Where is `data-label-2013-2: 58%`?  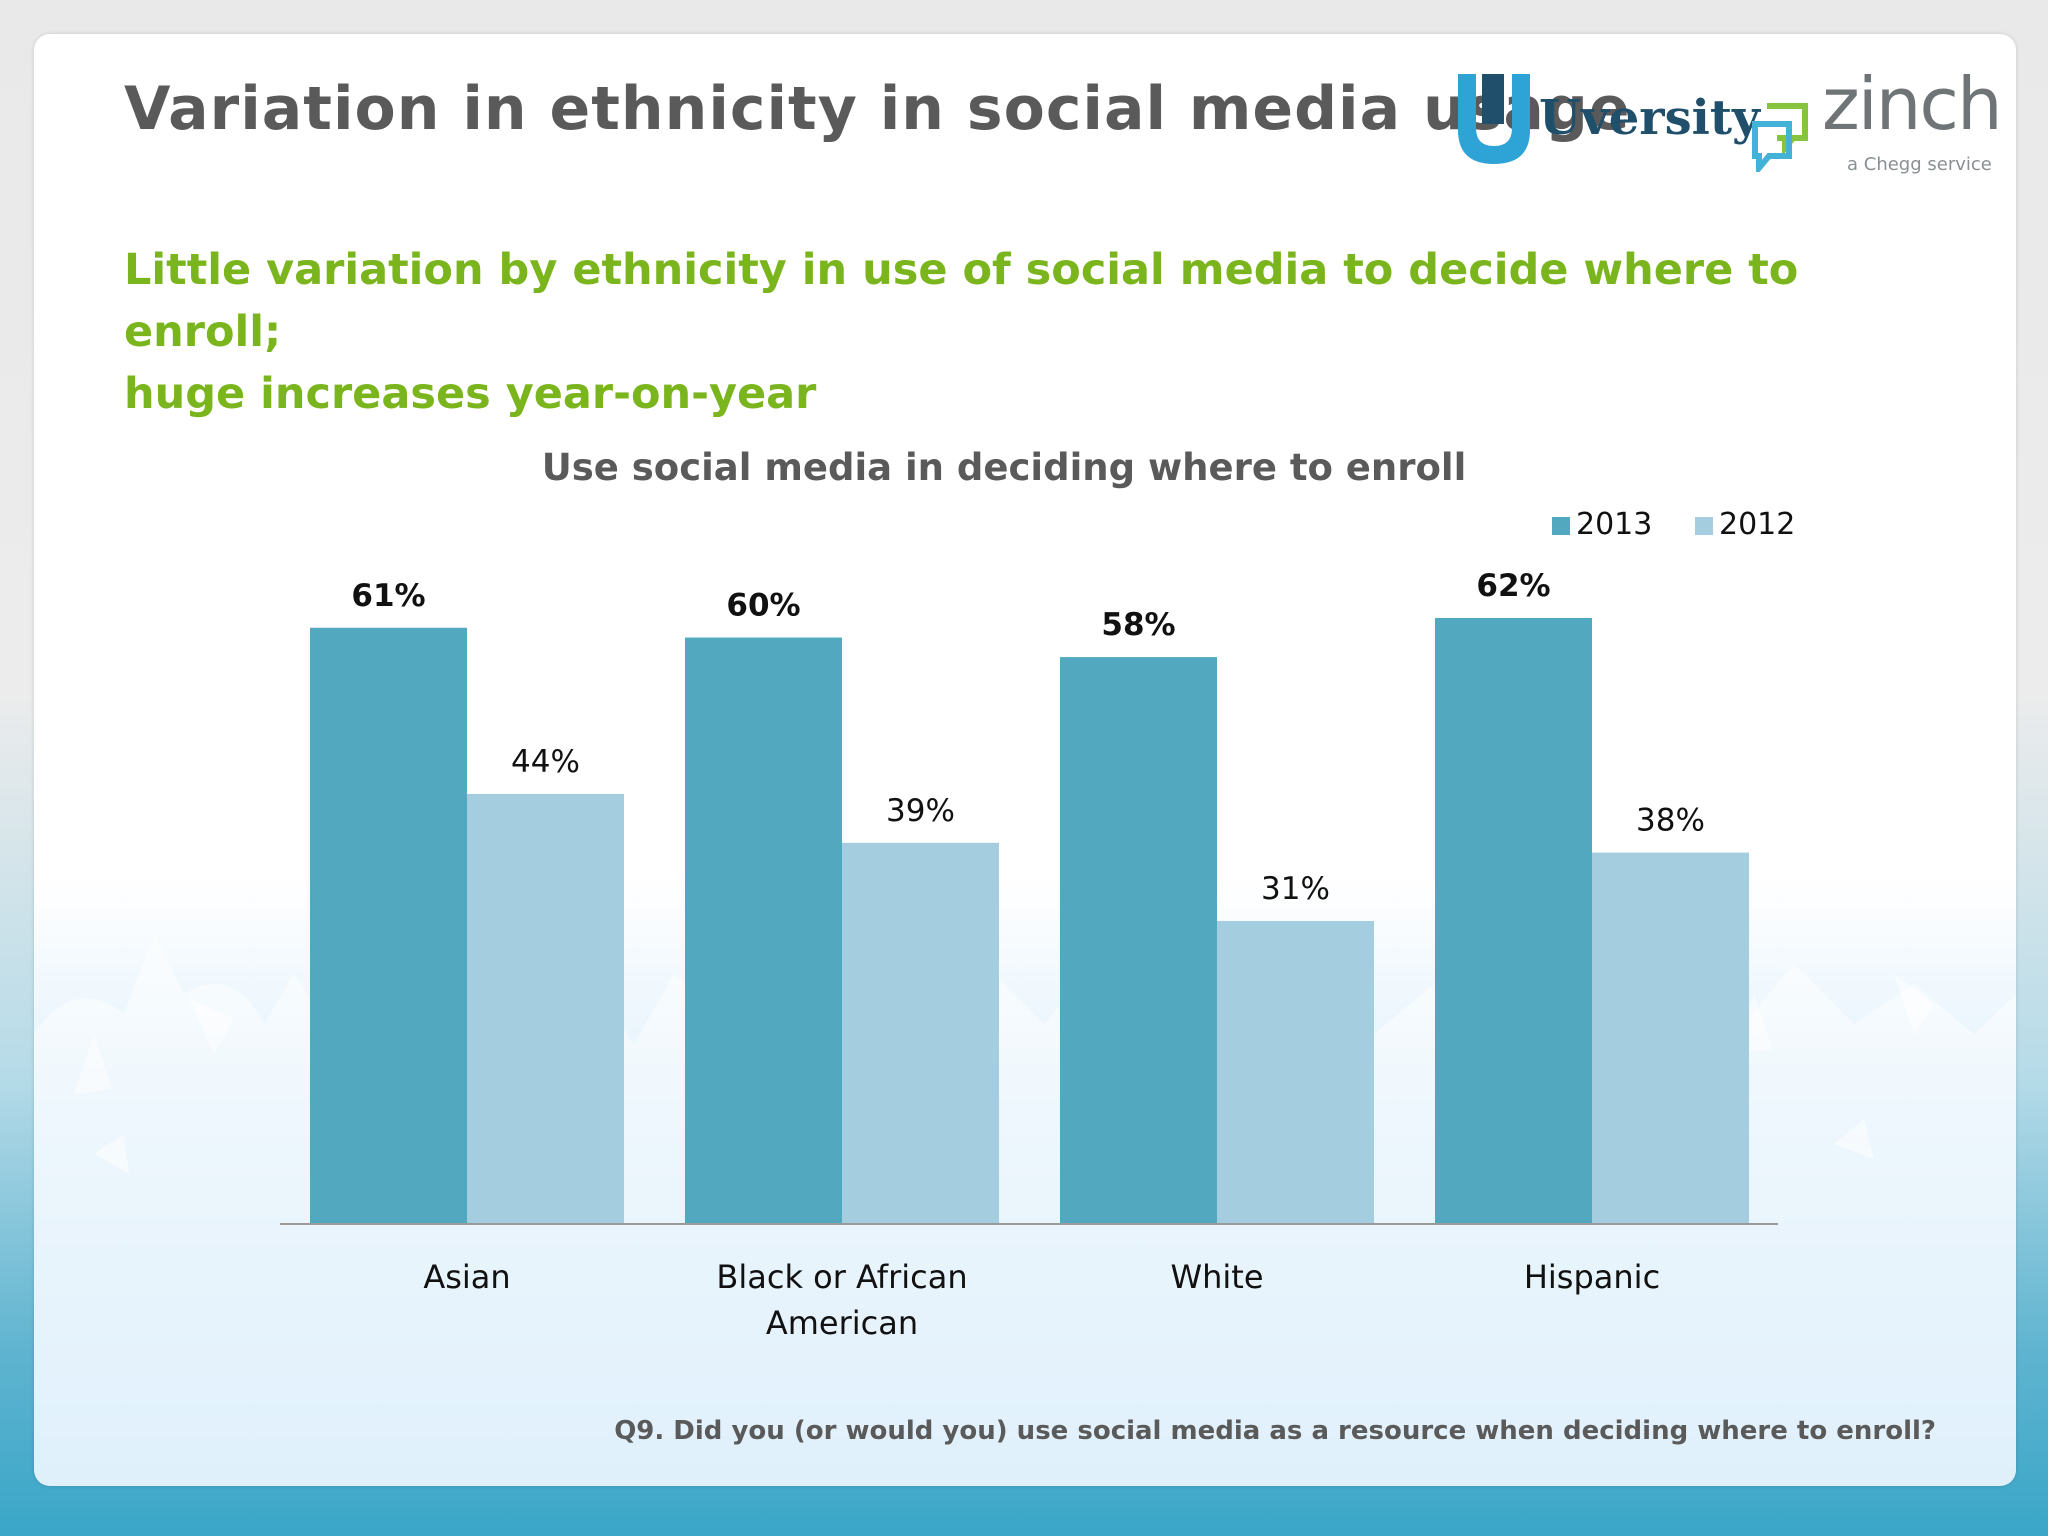 data-label-2013-2: 58% is located at coordinates (1138, 625).